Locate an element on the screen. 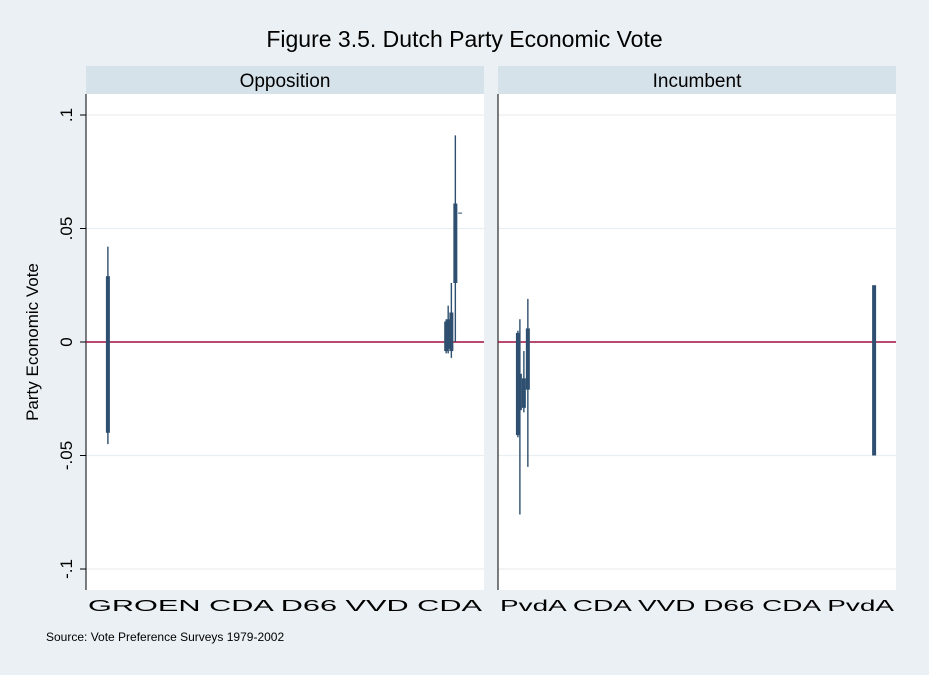 The height and width of the screenshot is (675, 929). panel-title: Incumbent is located at coordinates (697, 81).